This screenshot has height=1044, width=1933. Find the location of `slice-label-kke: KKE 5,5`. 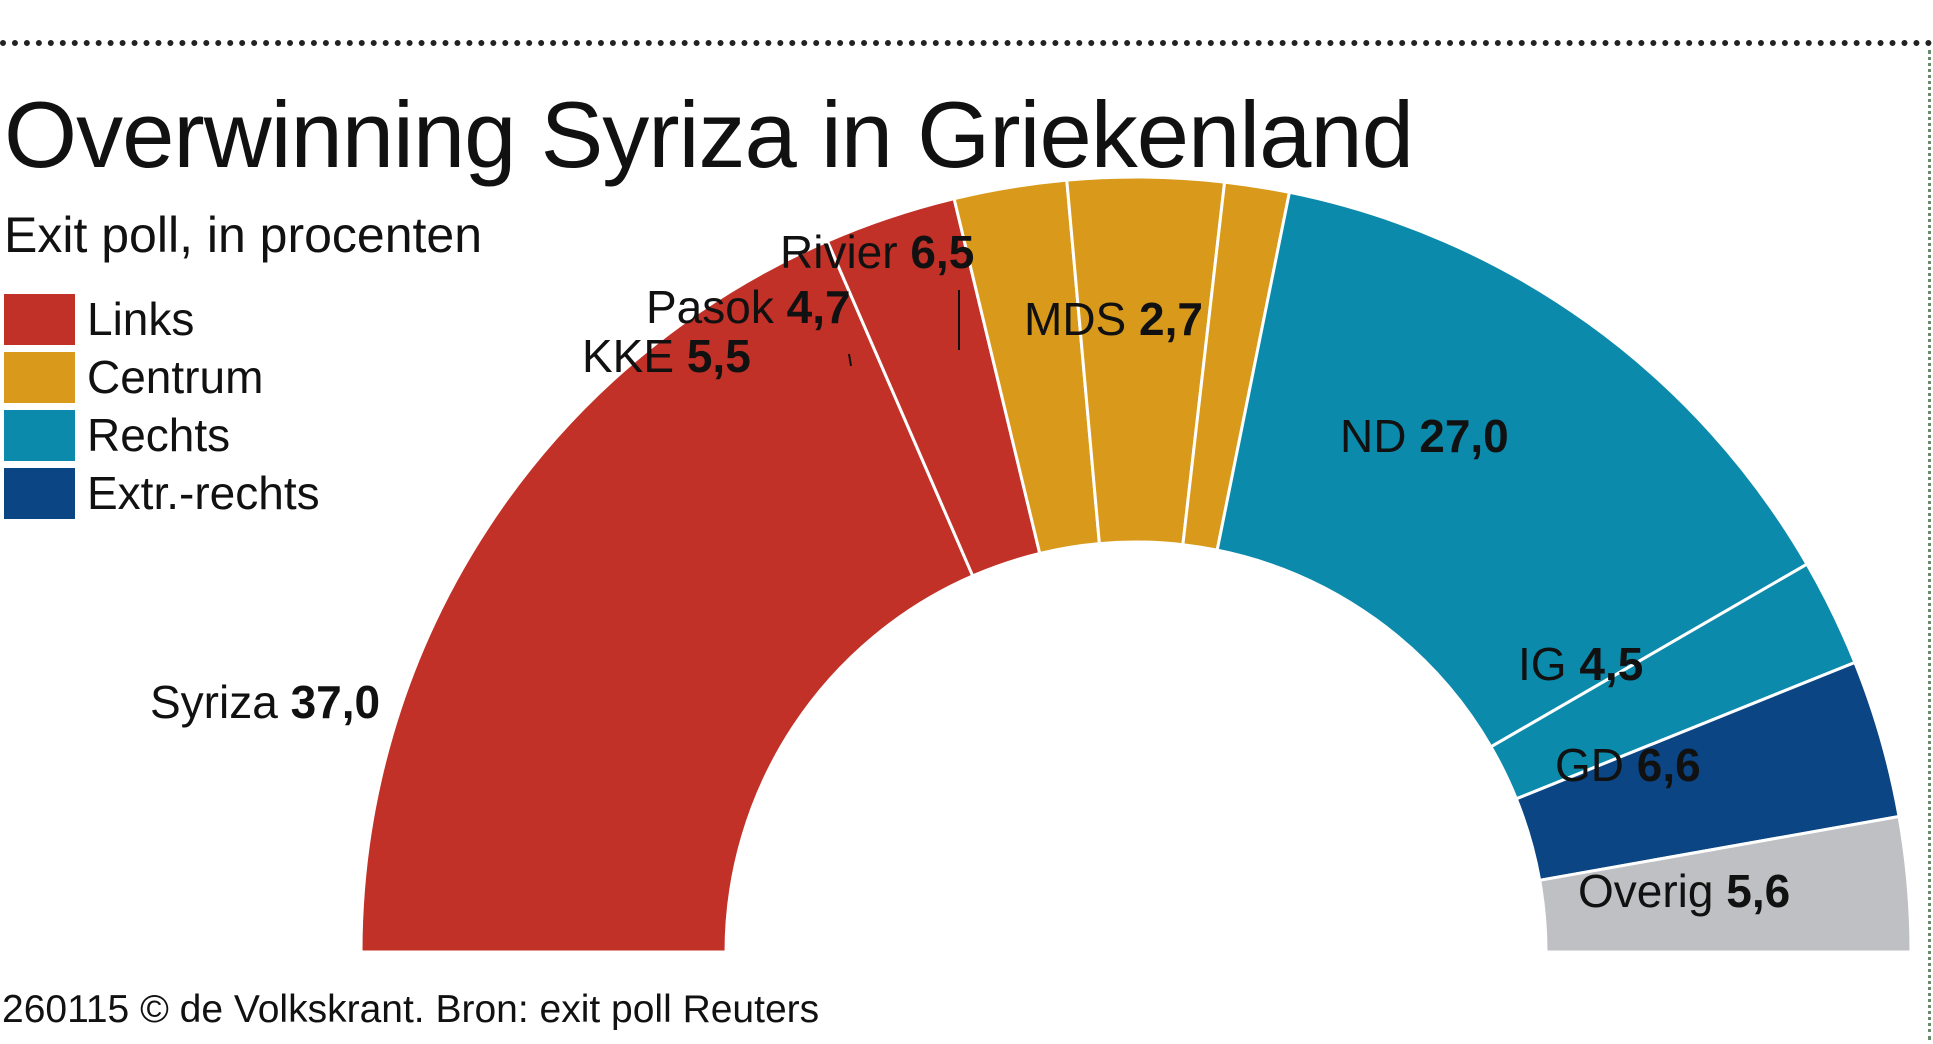

slice-label-kke: KKE 5,5 is located at coordinates (666, 356).